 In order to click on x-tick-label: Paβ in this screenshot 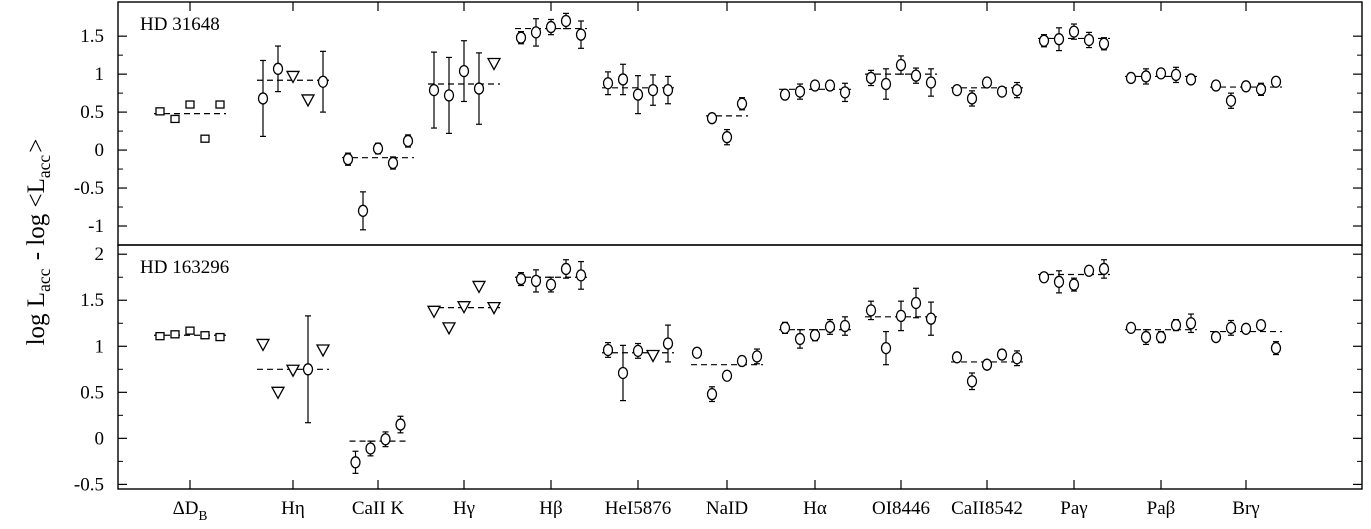, I will do `click(1161, 508)`.